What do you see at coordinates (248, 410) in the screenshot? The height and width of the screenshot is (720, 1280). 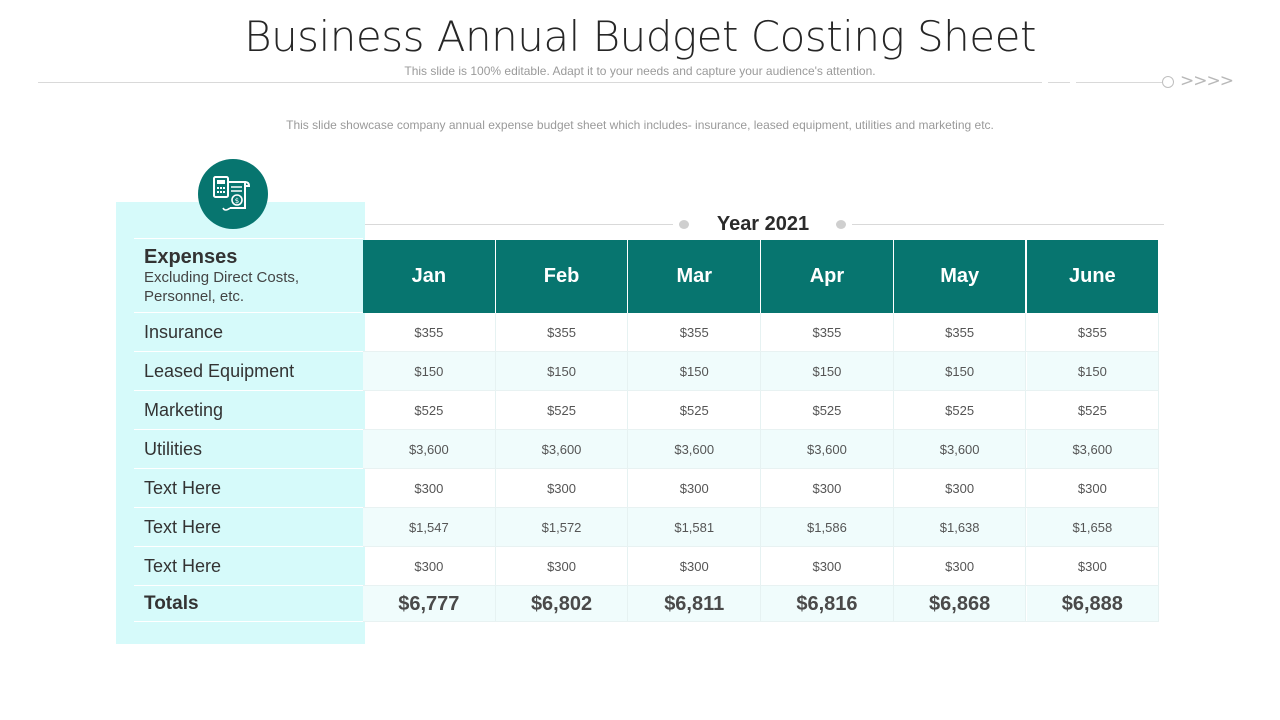 I see `expense-row-label: Marketing` at bounding box center [248, 410].